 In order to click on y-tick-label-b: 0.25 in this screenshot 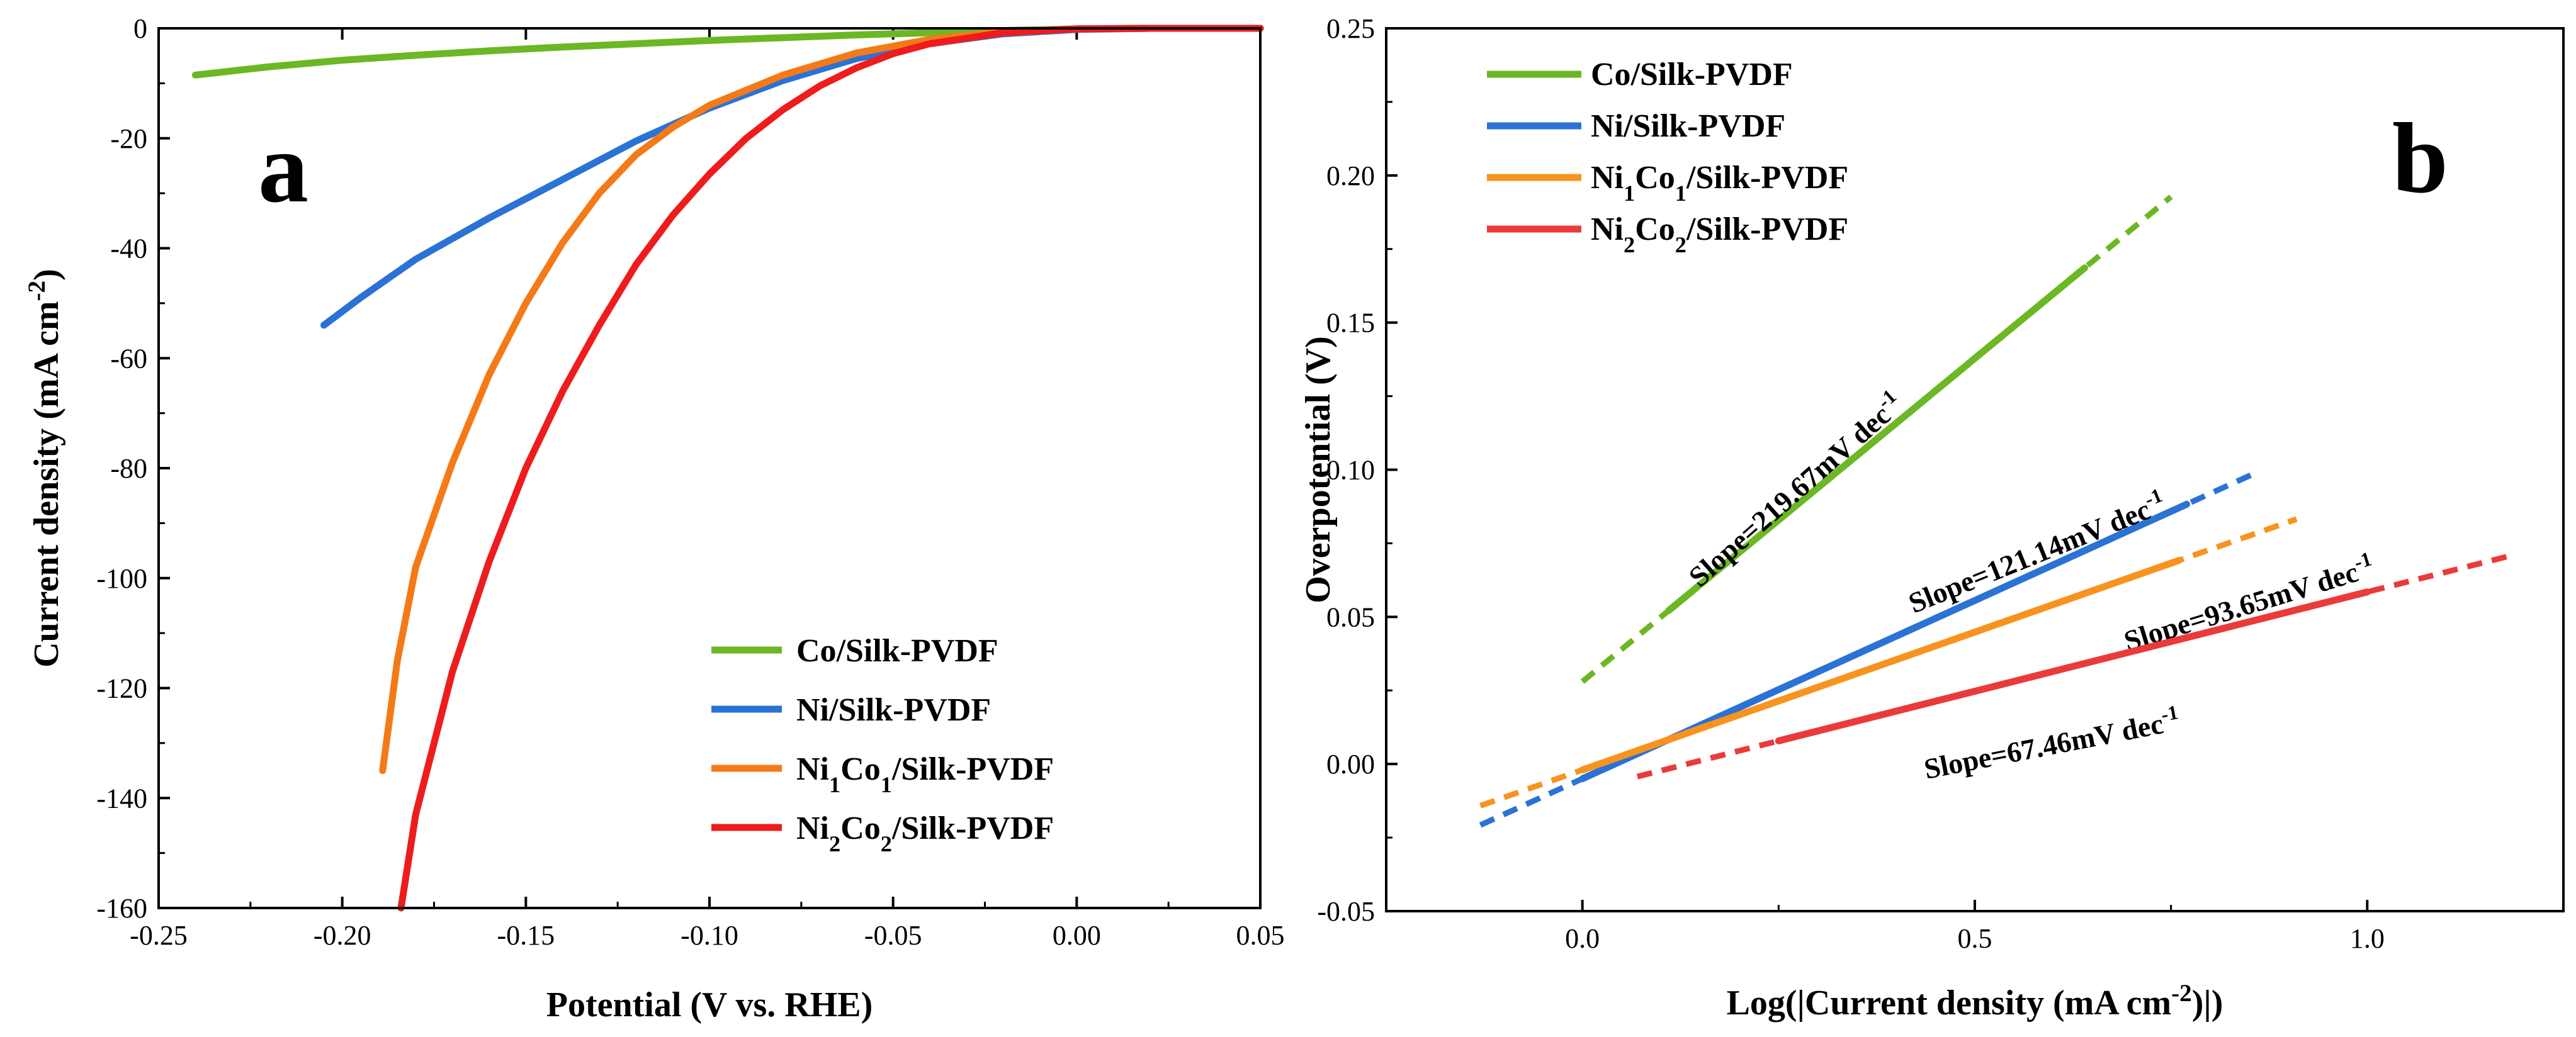, I will do `click(1350, 28)`.